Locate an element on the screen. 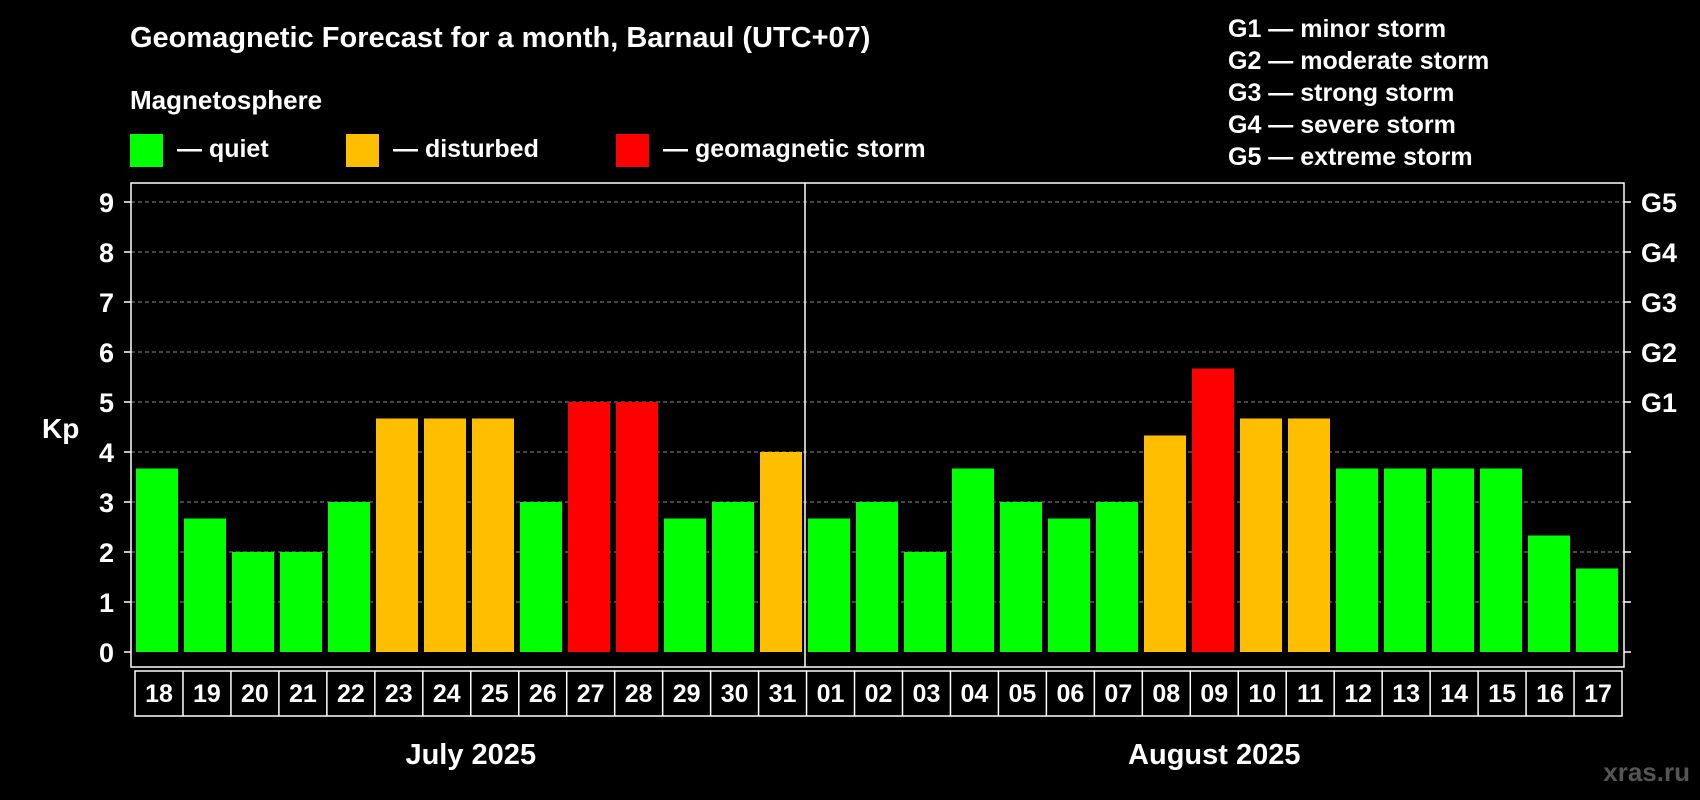 The image size is (1700, 800). legend-label-quiet: — quiet is located at coordinates (223, 149).